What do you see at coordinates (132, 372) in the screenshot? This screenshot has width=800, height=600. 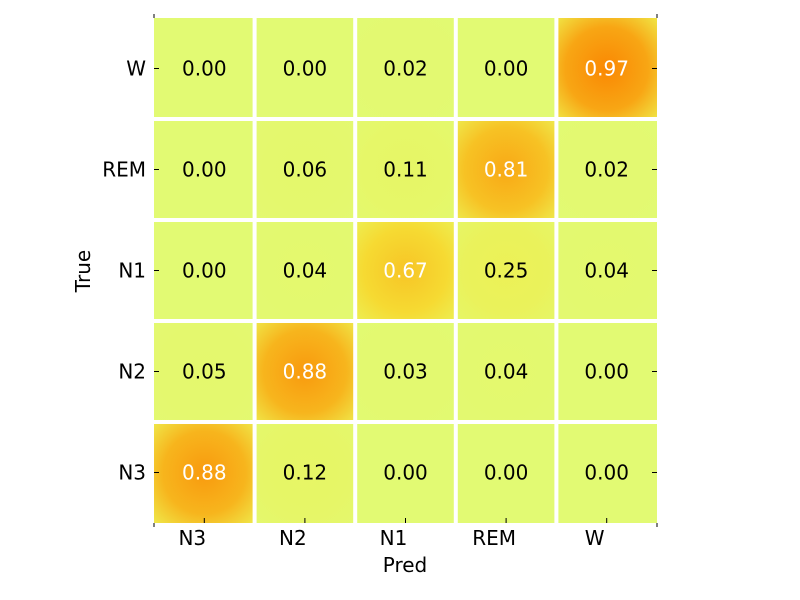 I see `y-tick-label: N2` at bounding box center [132, 372].